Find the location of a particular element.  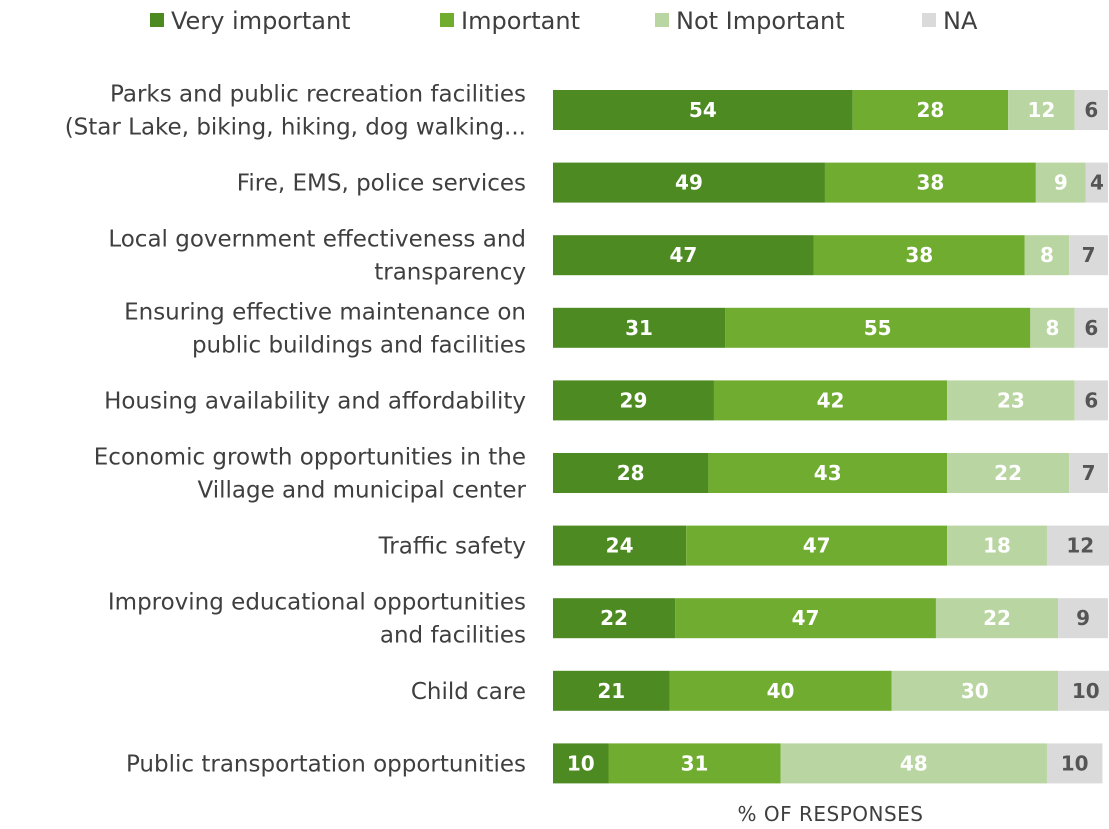

category-label: Ensuring effective maintenance on is located at coordinates (325, 312).